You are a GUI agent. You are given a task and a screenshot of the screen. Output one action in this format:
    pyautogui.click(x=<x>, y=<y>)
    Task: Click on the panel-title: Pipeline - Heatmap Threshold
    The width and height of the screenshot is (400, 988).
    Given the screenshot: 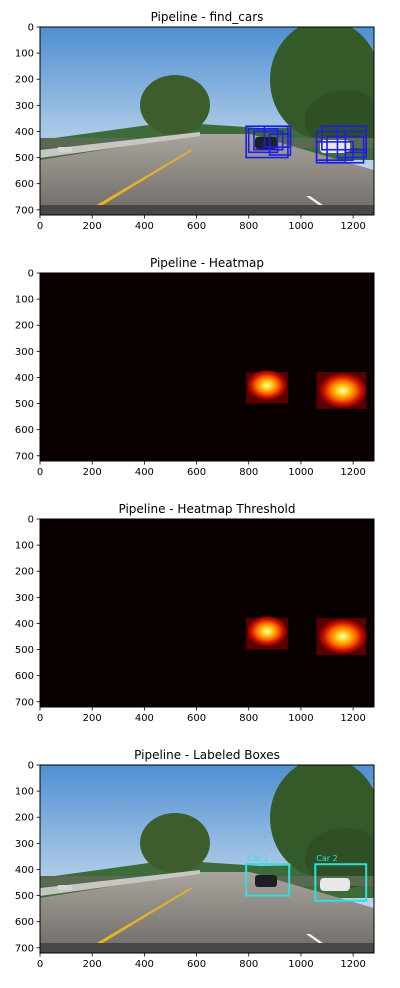 What is the action you would take?
    pyautogui.click(x=207, y=509)
    